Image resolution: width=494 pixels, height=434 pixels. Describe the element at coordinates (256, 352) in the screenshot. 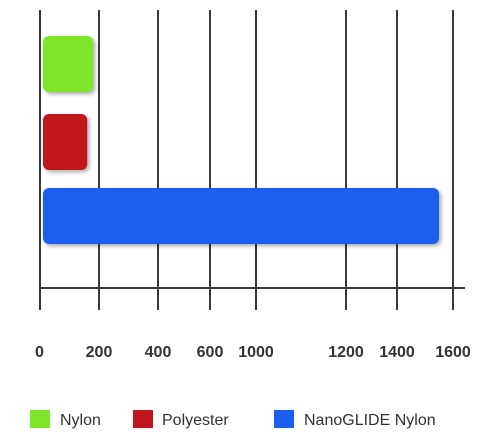

I see `x-tick-label: 1000` at that location.